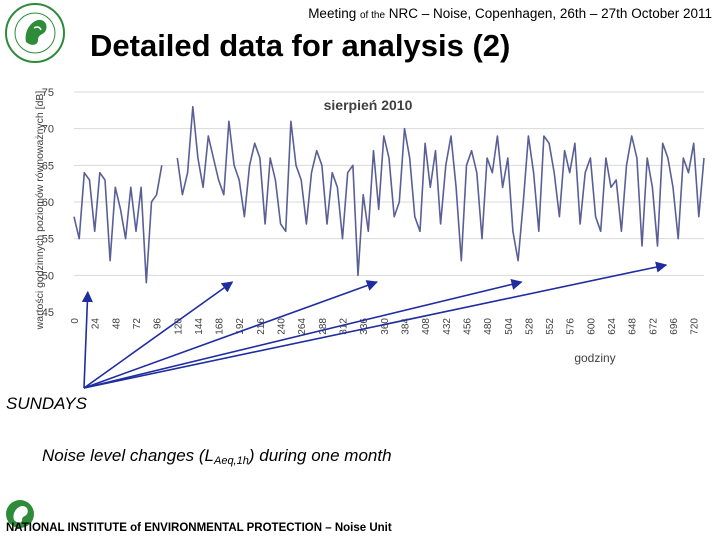 The height and width of the screenshot is (540, 720). I want to click on x-tick-label: 528, so click(529, 326).